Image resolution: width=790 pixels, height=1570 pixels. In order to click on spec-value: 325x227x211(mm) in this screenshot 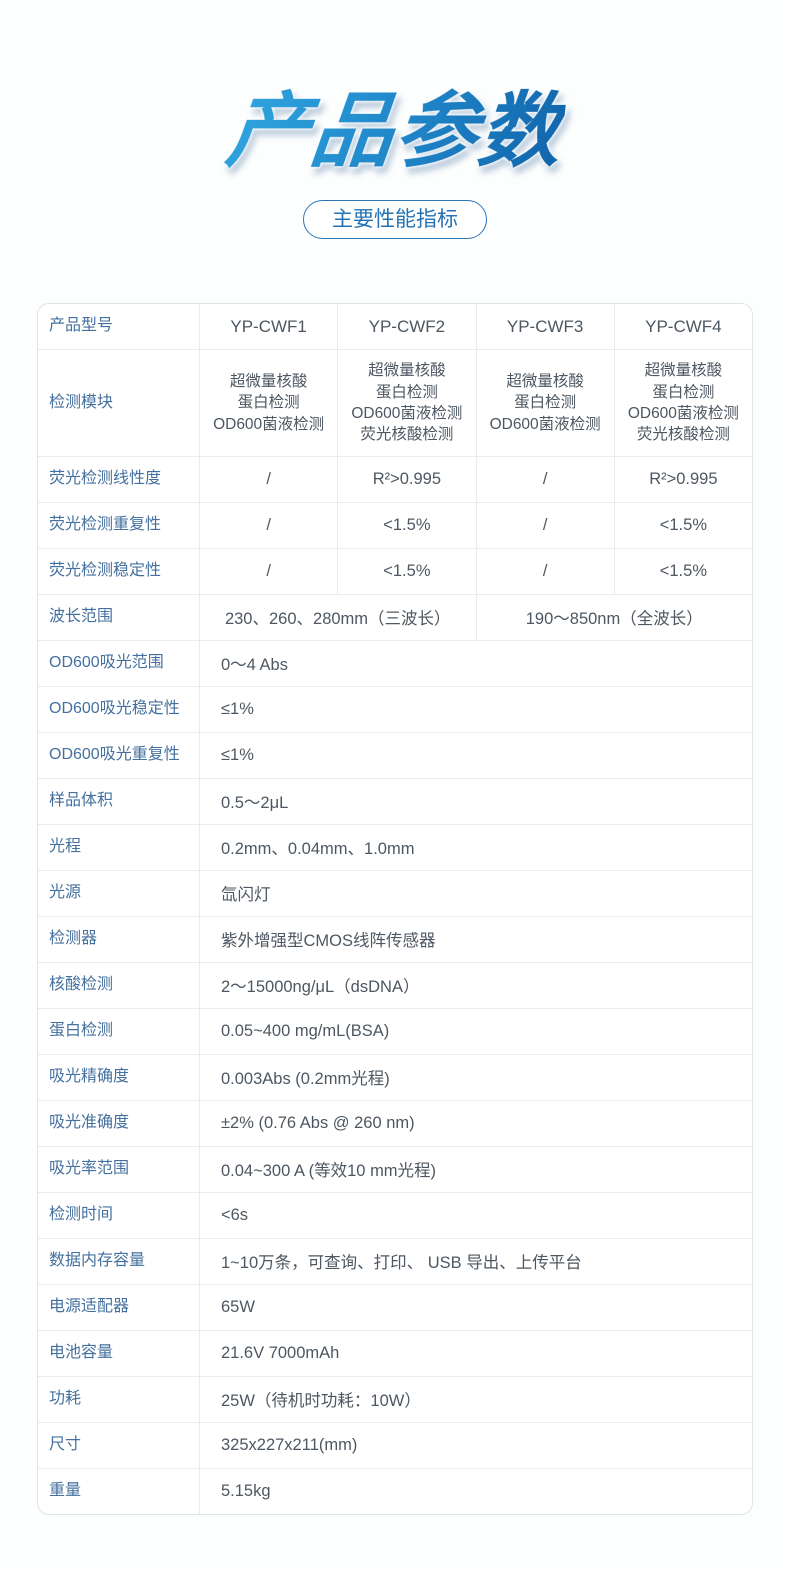, I will do `click(475, 1445)`.